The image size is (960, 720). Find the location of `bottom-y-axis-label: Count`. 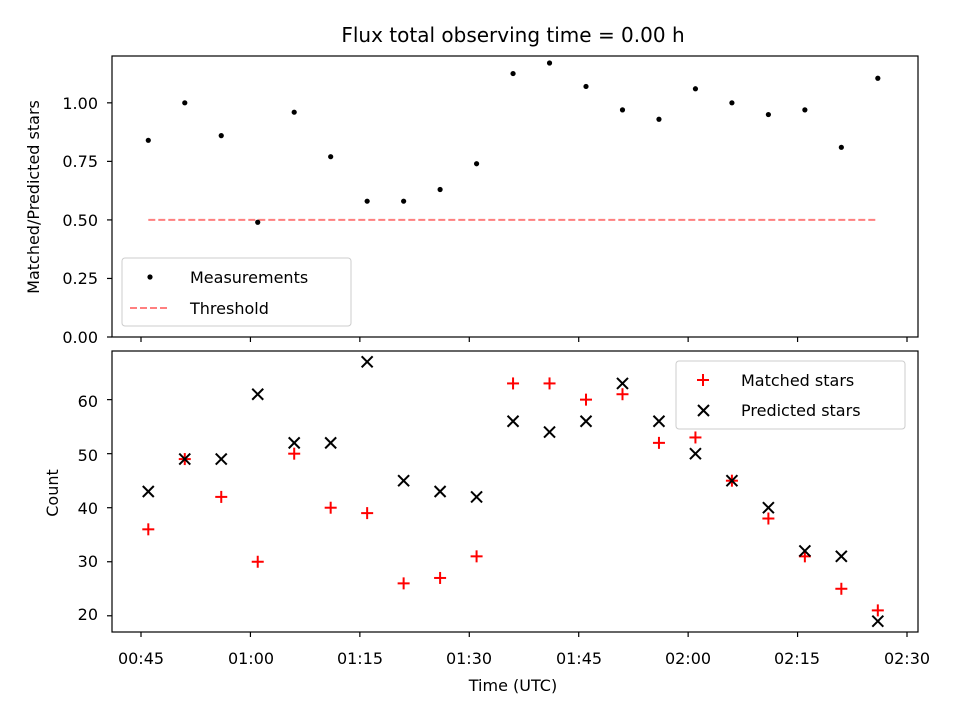

bottom-y-axis-label: Count is located at coordinates (52, 493).